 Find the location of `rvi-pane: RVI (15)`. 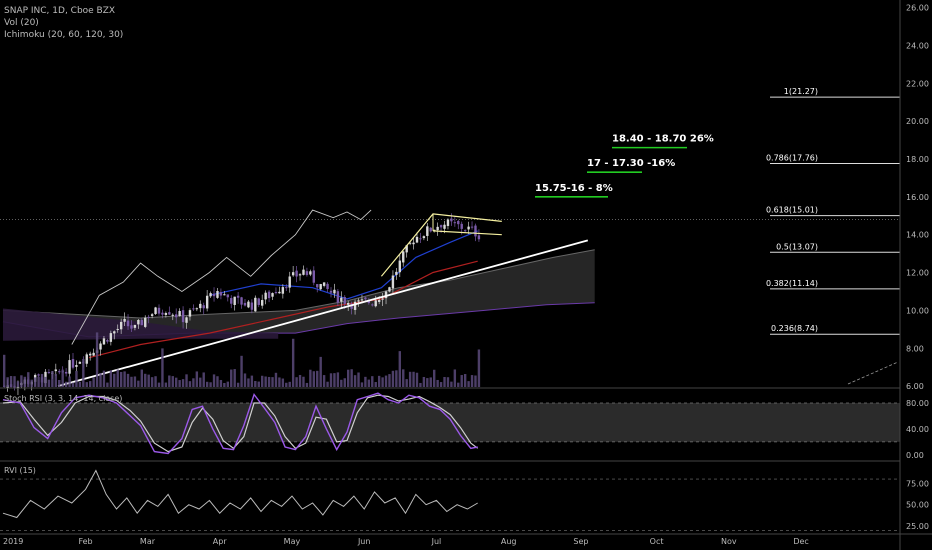

rvi-pane: RVI (15) is located at coordinates (450, 498).